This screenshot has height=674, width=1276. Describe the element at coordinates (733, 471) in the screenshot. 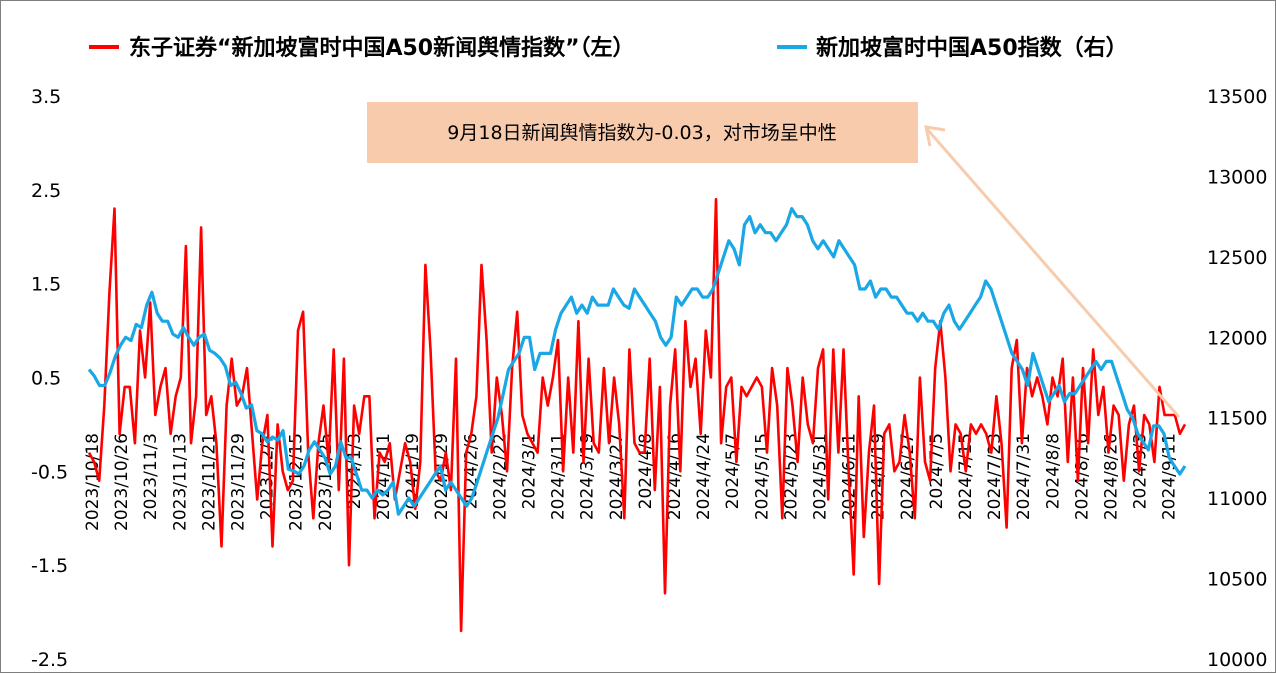

I see `x-tick-22: 2024/5/7` at that location.